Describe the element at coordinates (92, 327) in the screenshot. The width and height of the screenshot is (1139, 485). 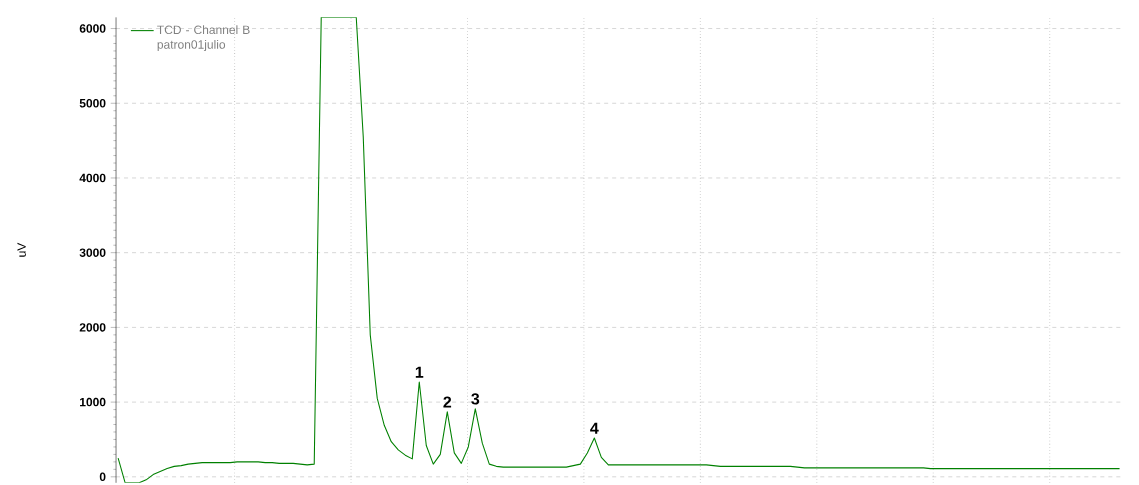
I see `y-tick-label: 2000` at that location.